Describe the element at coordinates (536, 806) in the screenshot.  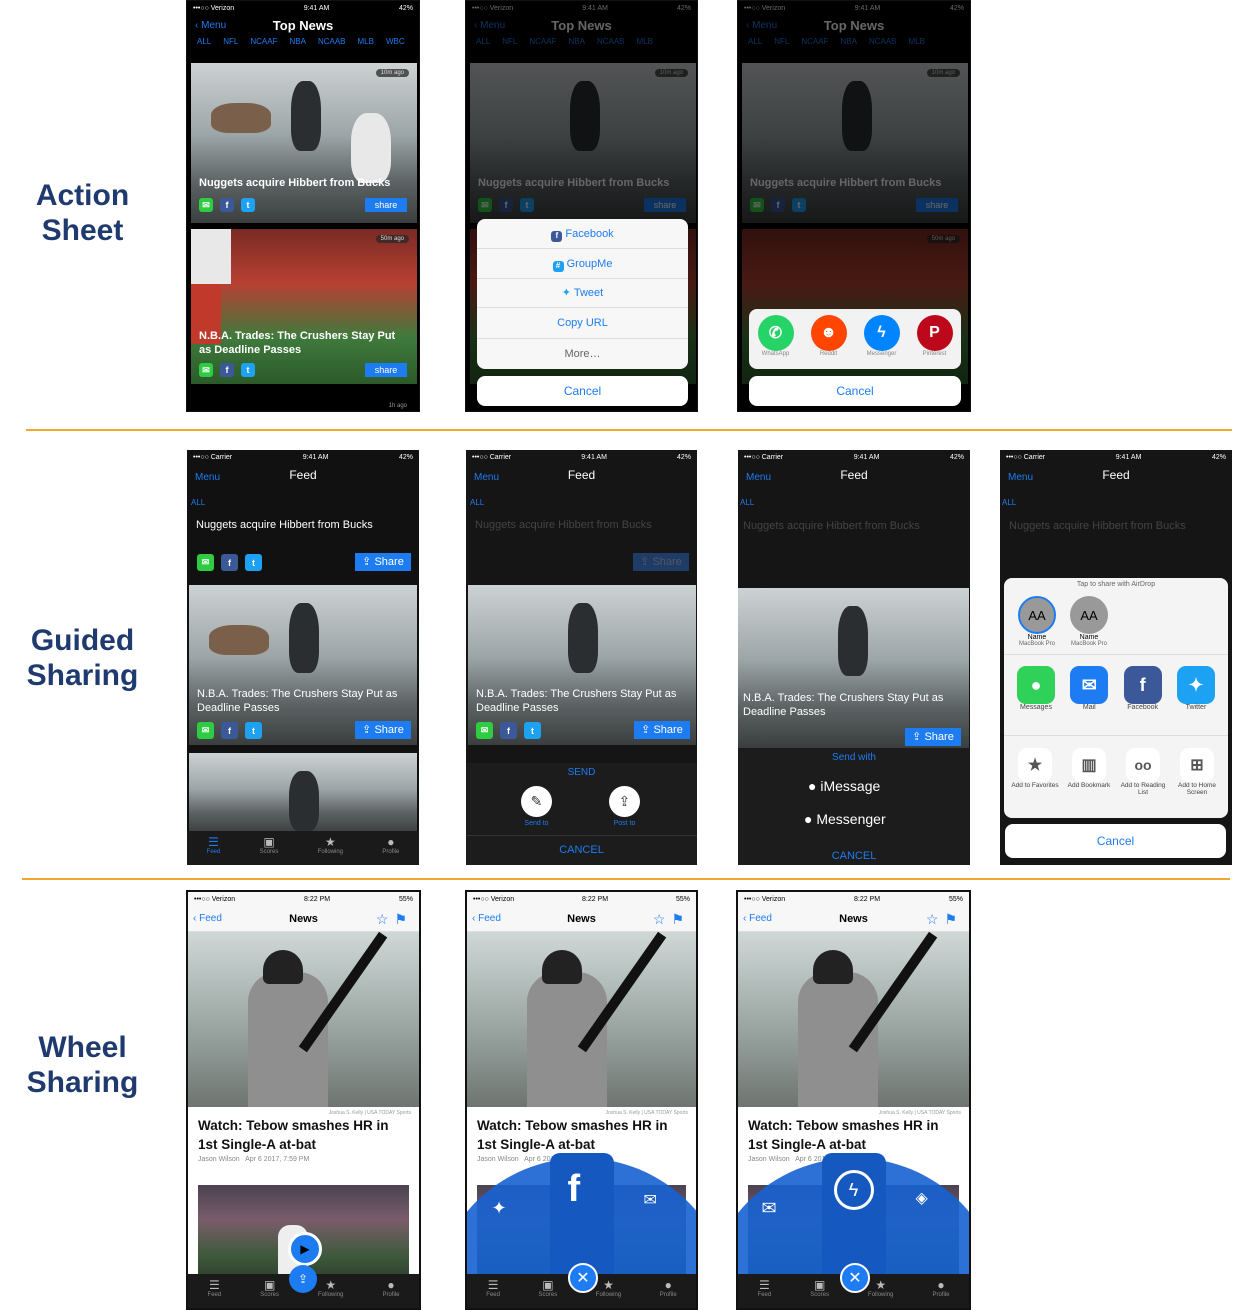
I see `send-to-button: ✎ Send to` at that location.